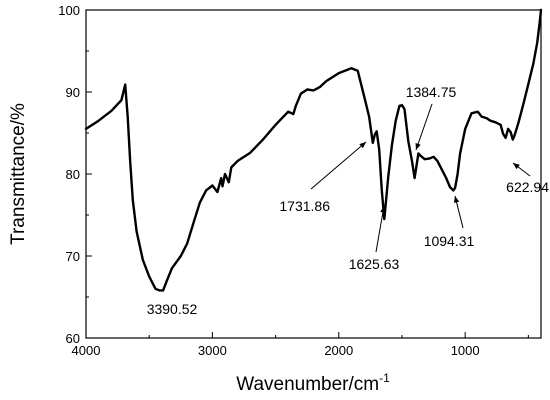 Image resolution: width=550 pixels, height=400 pixels. I want to click on annotation-label: 1094.31, so click(449, 241).